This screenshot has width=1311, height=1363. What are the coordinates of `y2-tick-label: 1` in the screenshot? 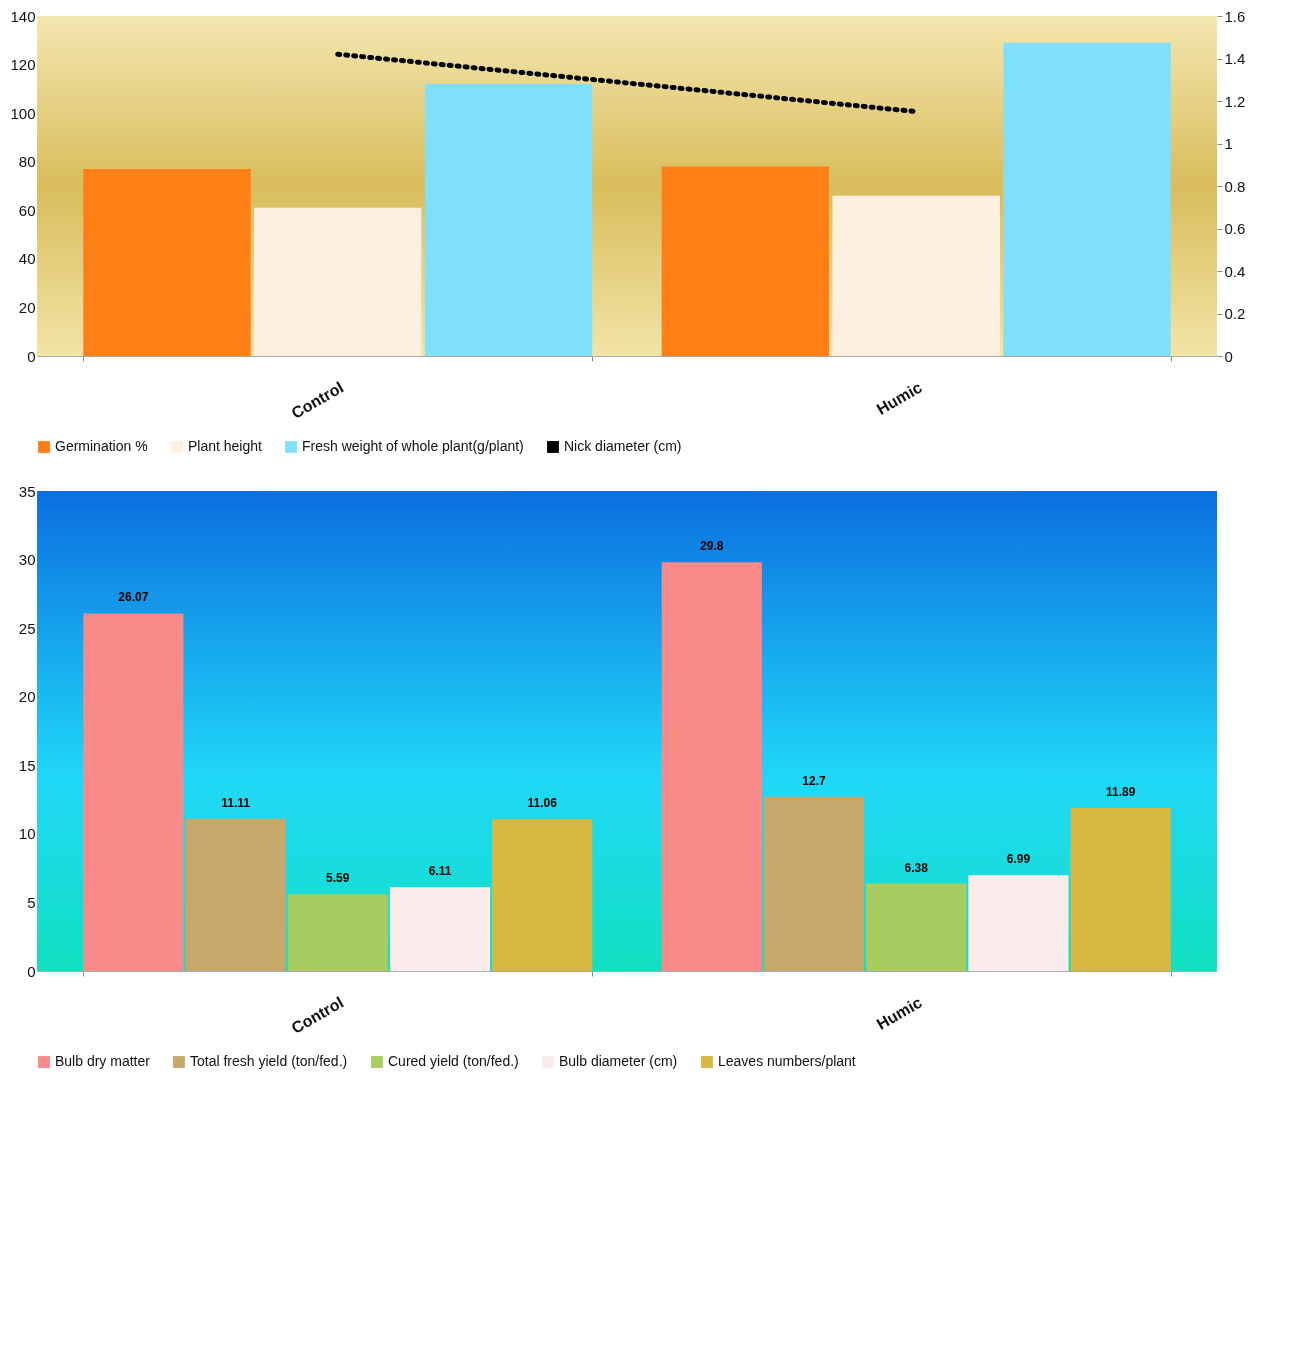 It's located at (1228, 143).